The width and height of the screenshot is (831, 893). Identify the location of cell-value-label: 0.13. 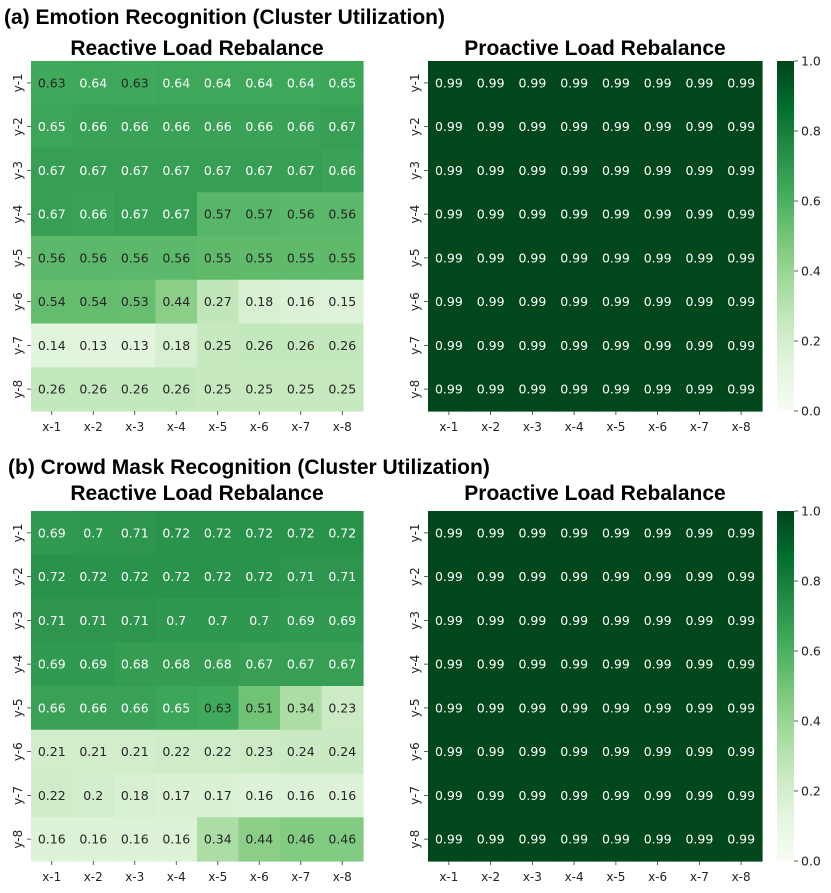
(93, 345).